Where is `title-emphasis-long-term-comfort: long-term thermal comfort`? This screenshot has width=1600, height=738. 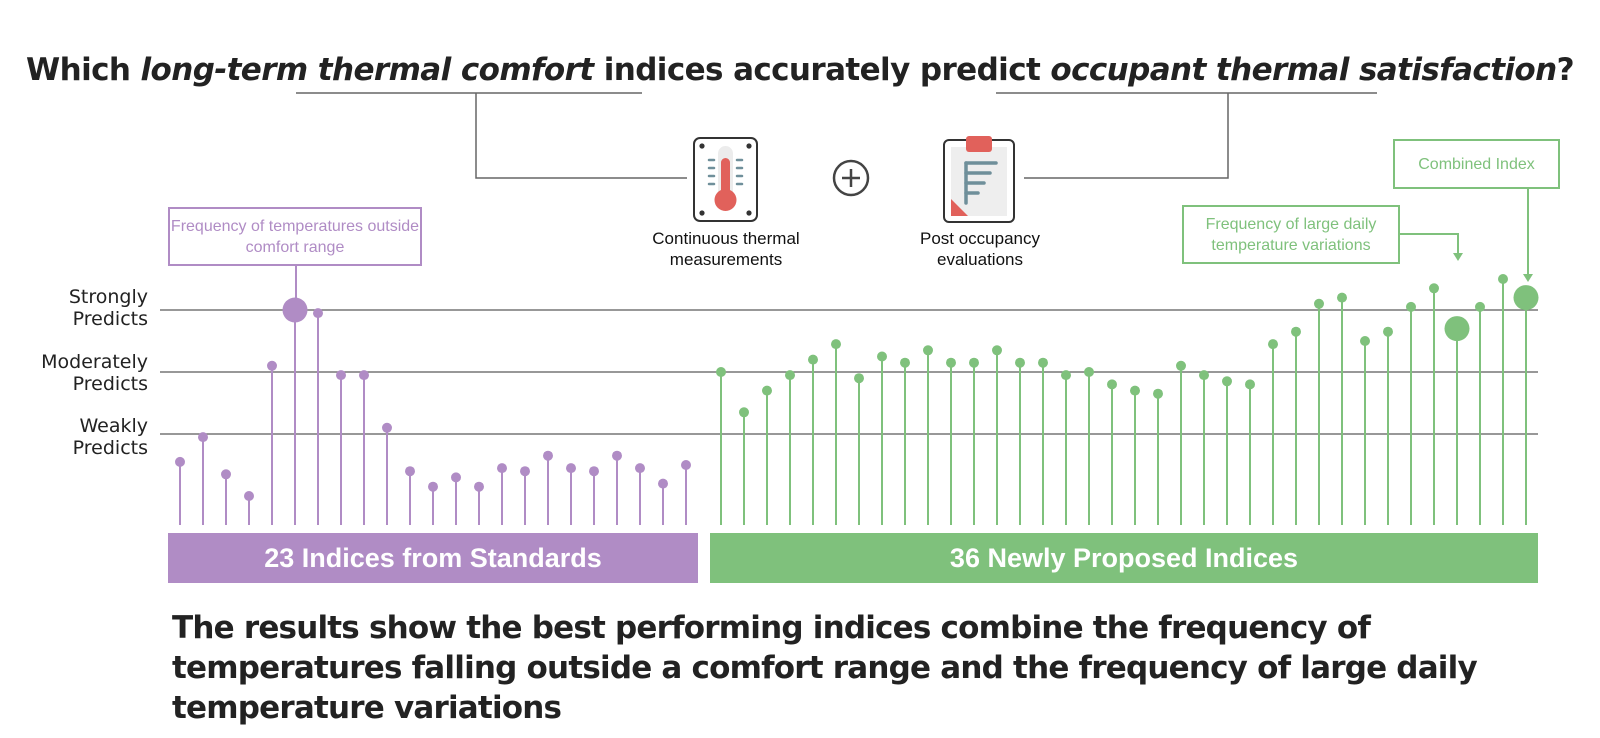 title-emphasis-long-term-comfort: long-term thermal comfort is located at coordinates (367, 70).